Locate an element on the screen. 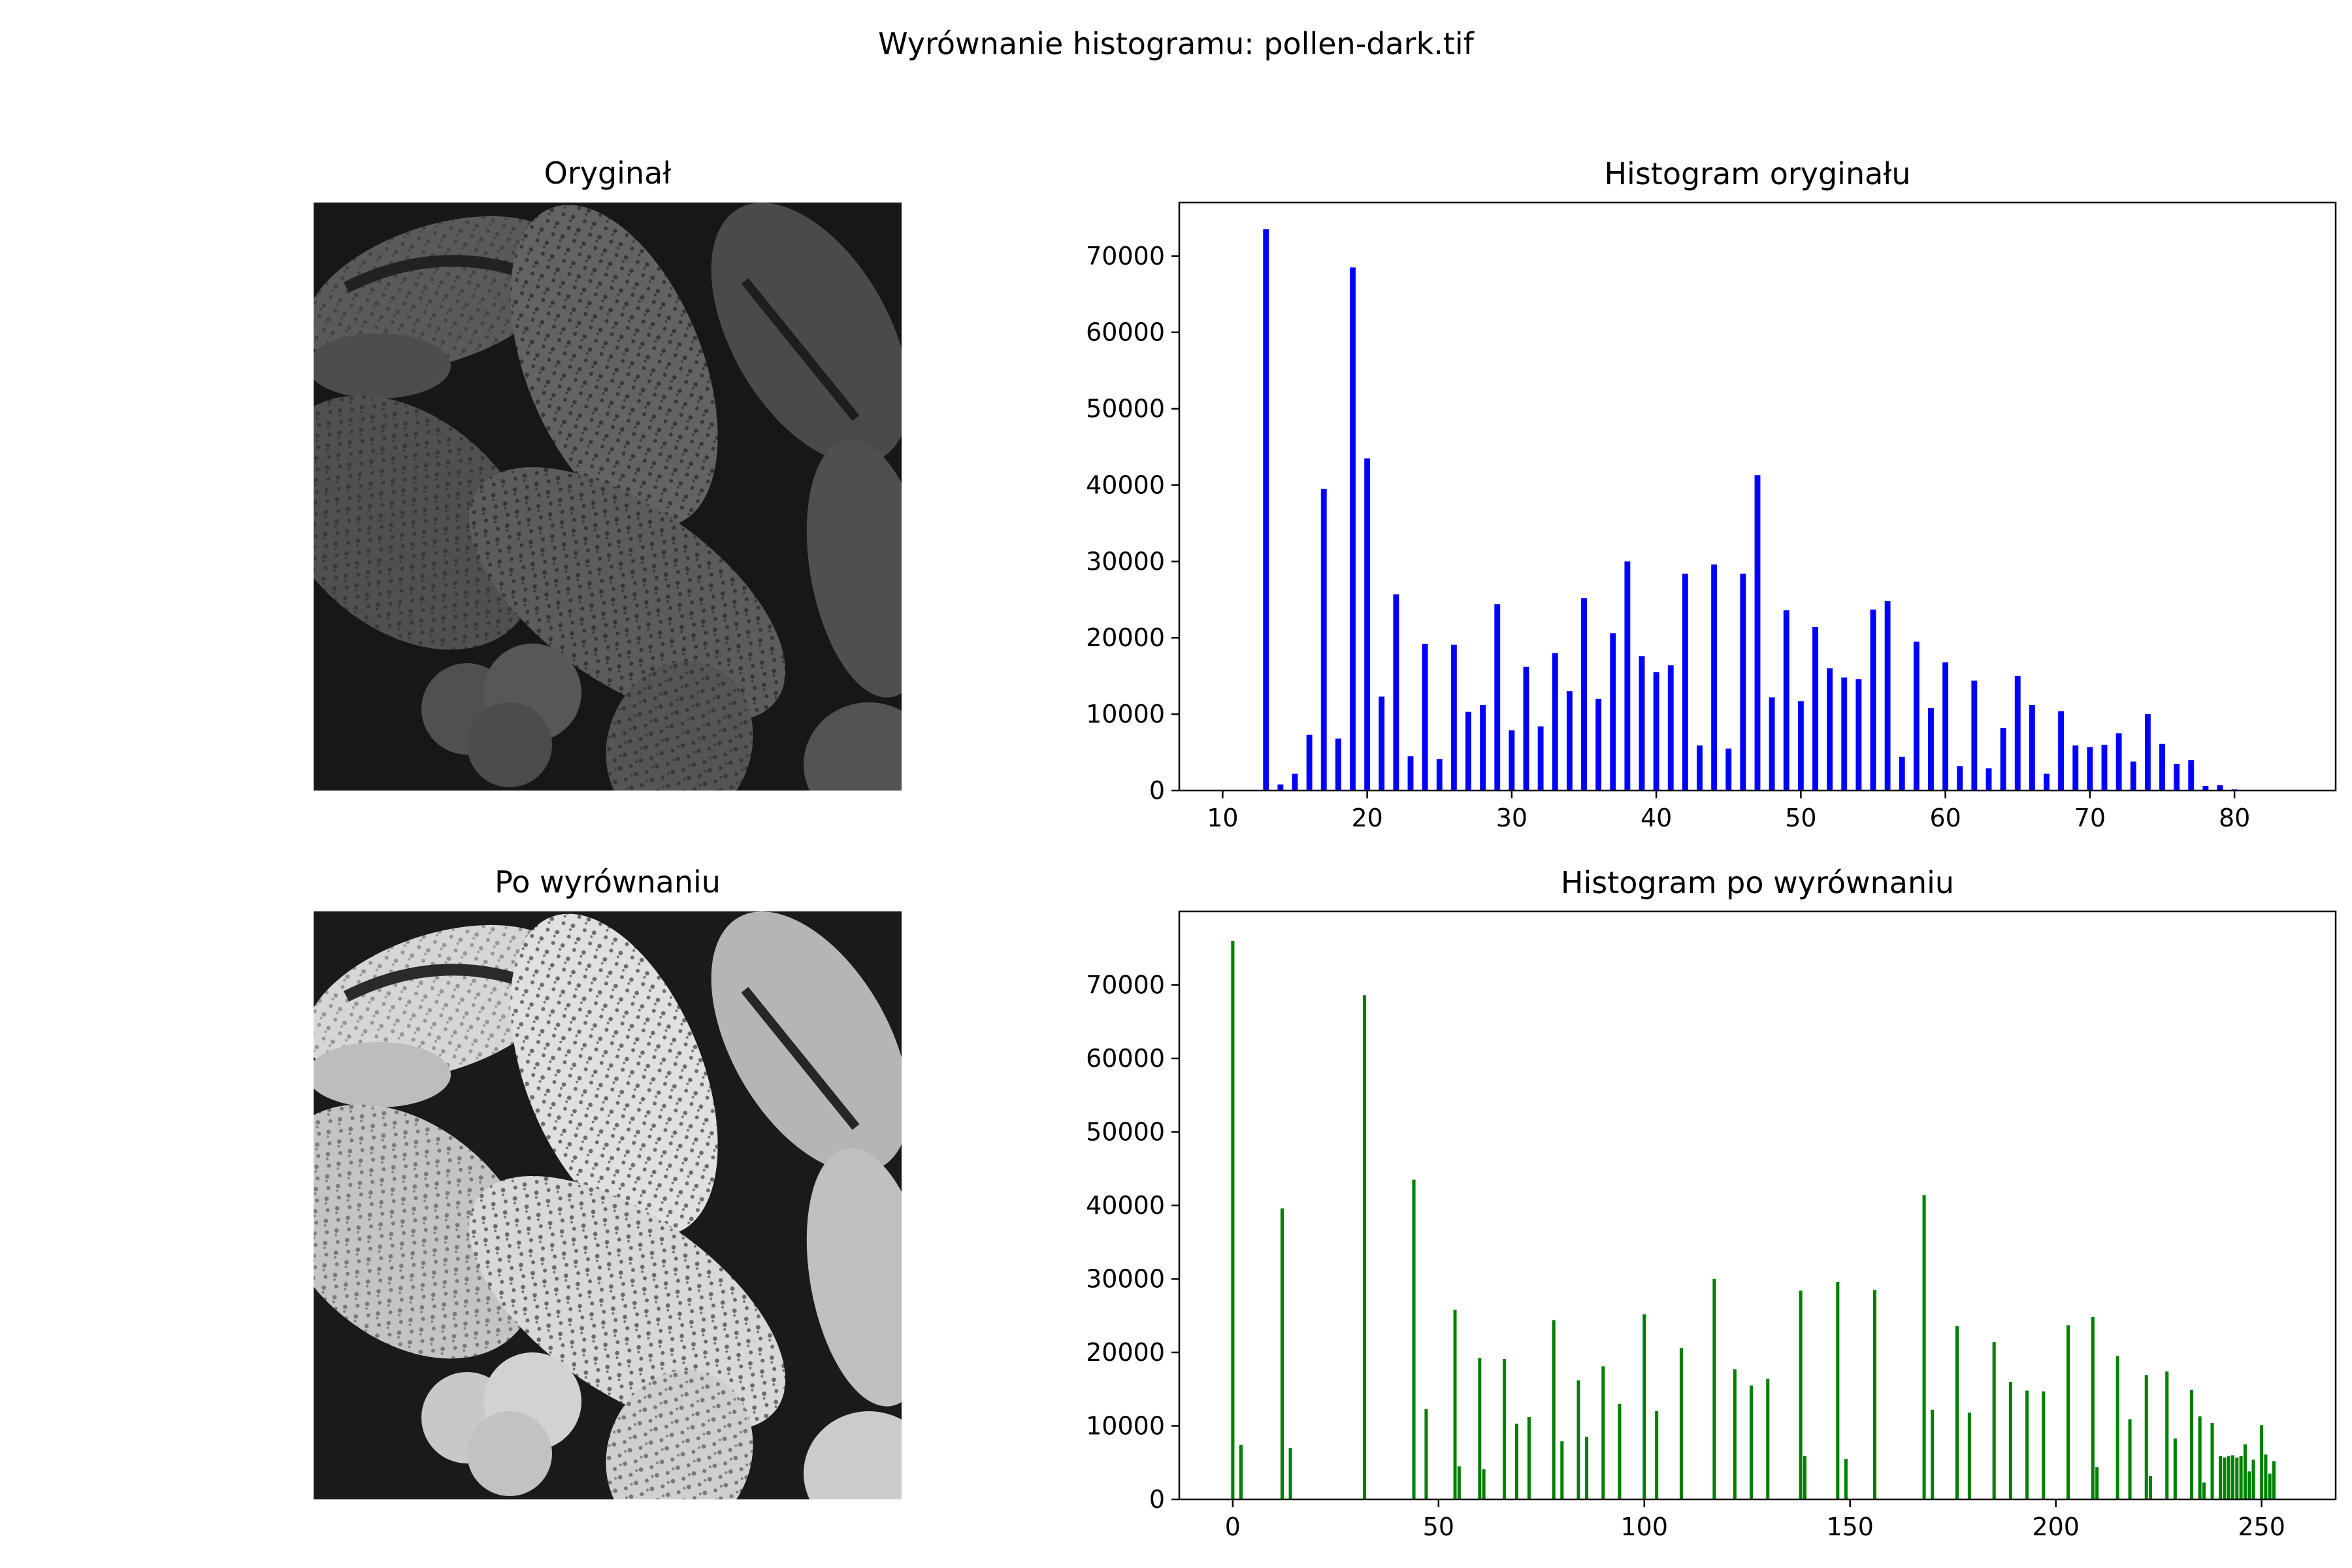 This screenshot has height=1568, width=2352. x-tick-label: 60 is located at coordinates (1945, 818).